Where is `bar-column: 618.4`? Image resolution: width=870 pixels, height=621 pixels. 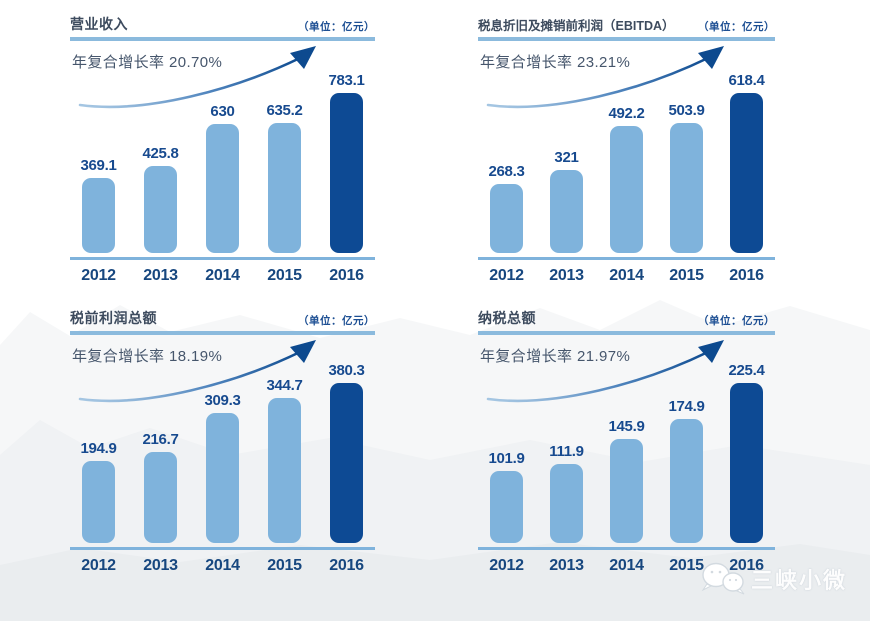
bar-column: 618.4 is located at coordinates (746, 162).